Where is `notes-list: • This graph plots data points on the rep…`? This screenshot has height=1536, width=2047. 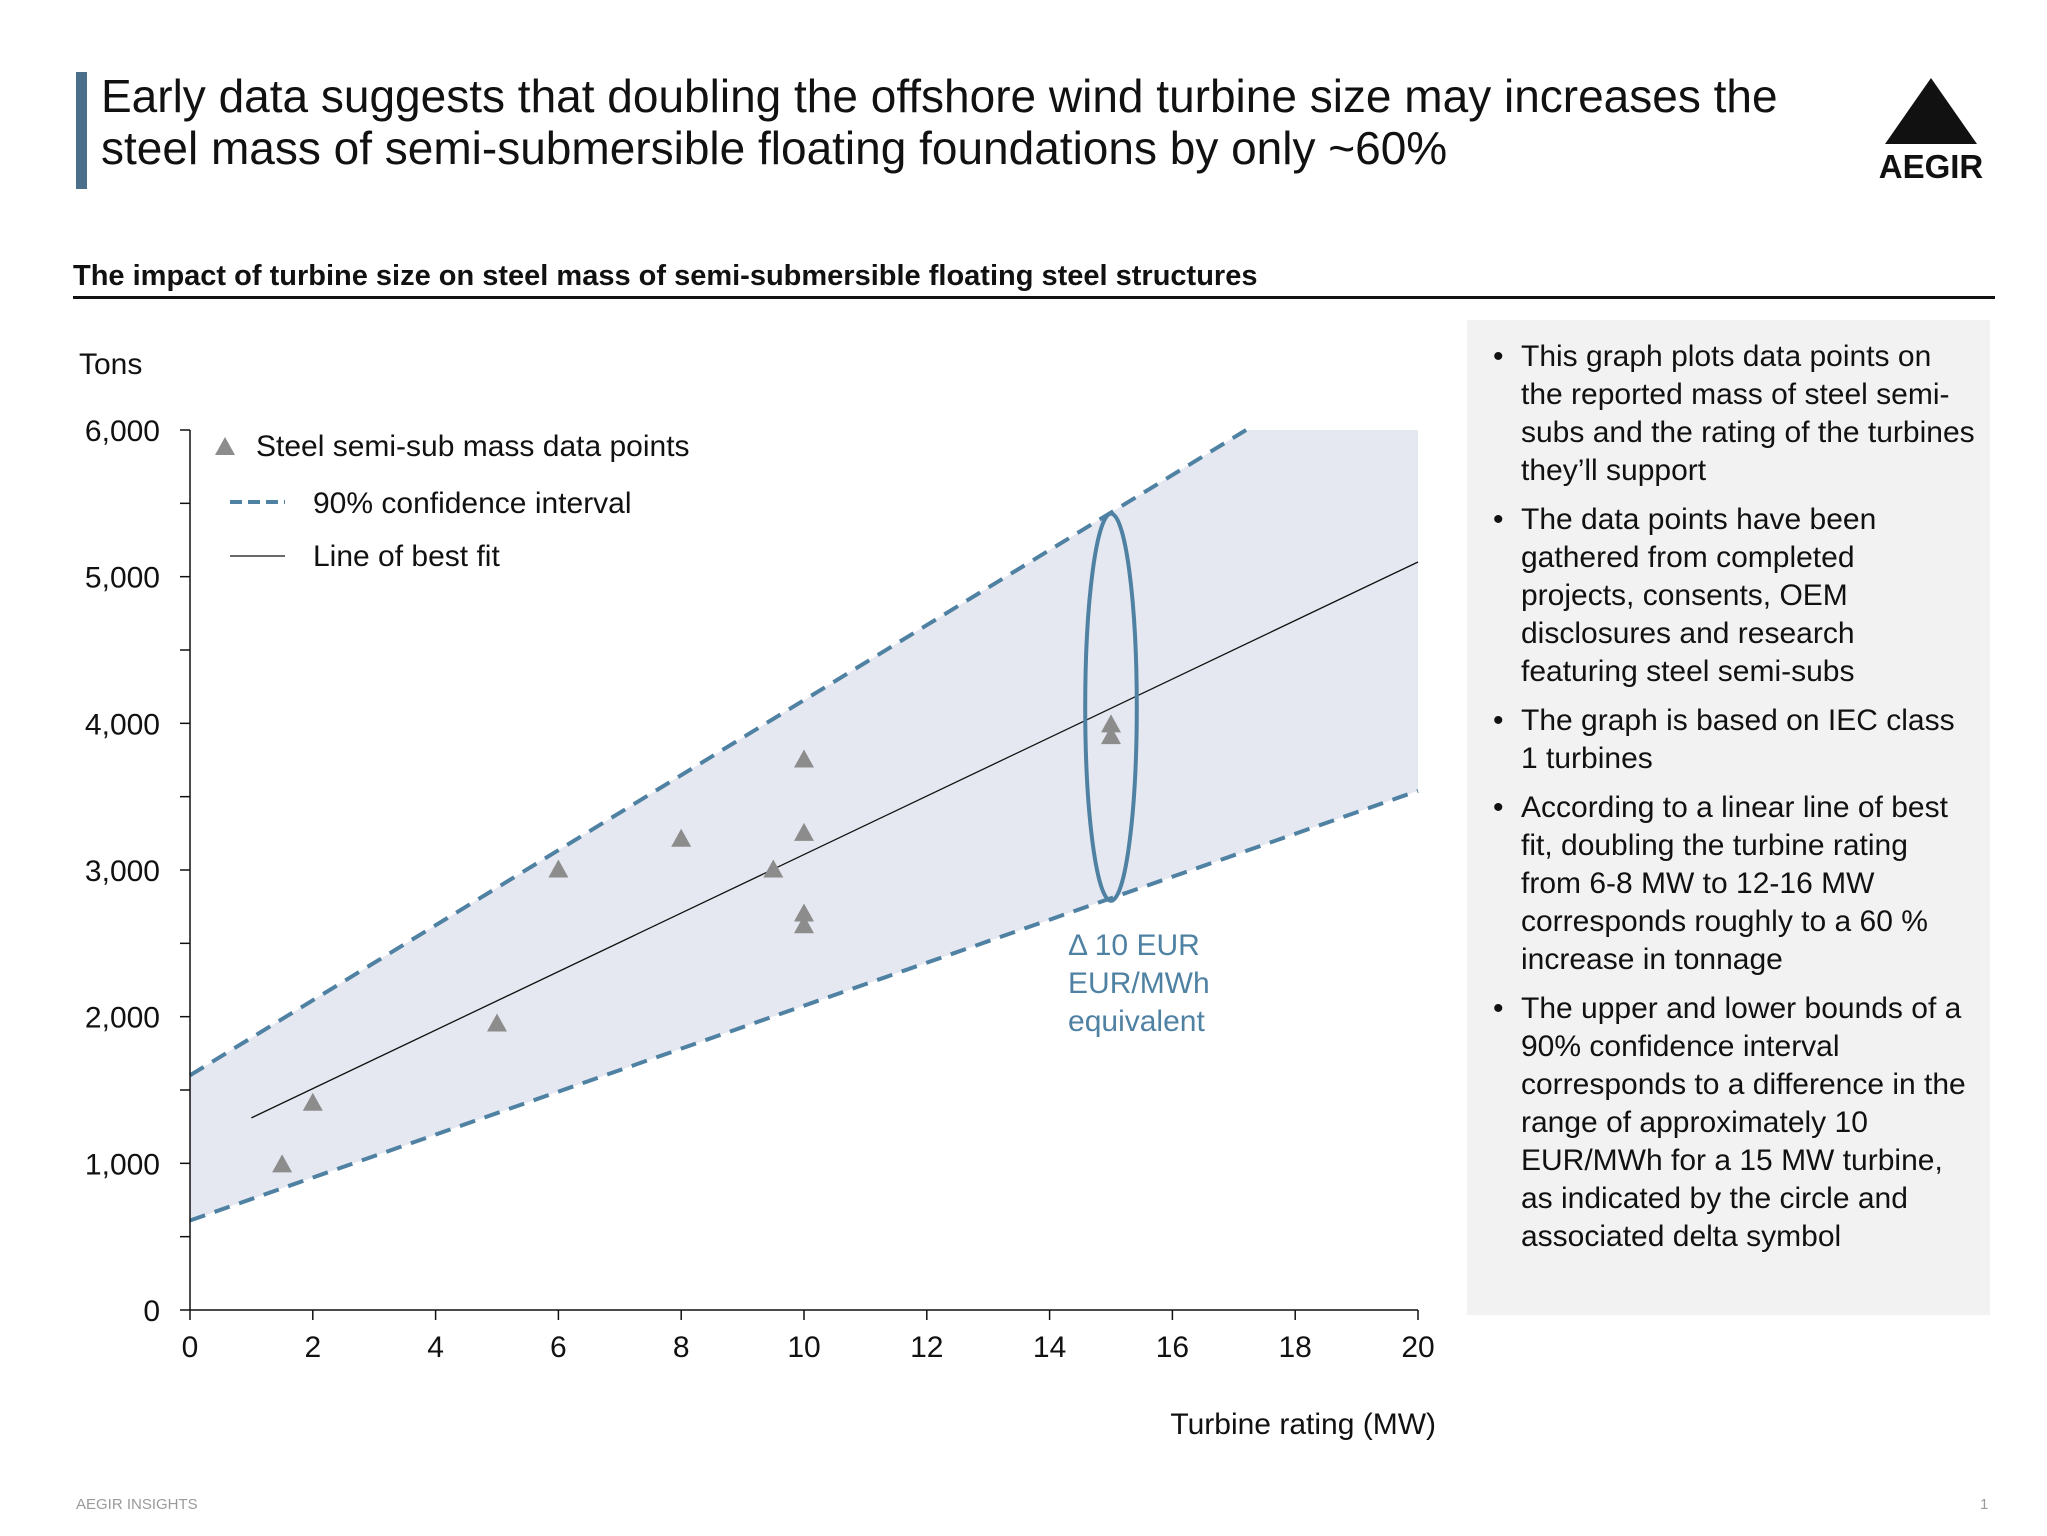
notes-list: • This graph plots data points on the rep… is located at coordinates (1728, 797).